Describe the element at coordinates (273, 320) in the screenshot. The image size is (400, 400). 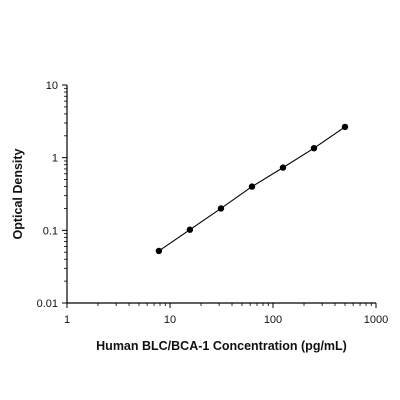
I see `x-tick-label: 100` at that location.